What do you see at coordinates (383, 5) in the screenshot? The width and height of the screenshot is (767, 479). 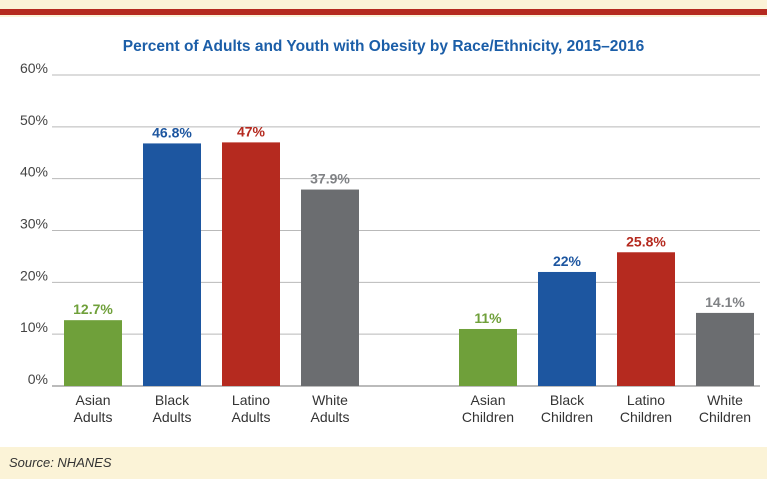 I see `top-strip` at bounding box center [383, 5].